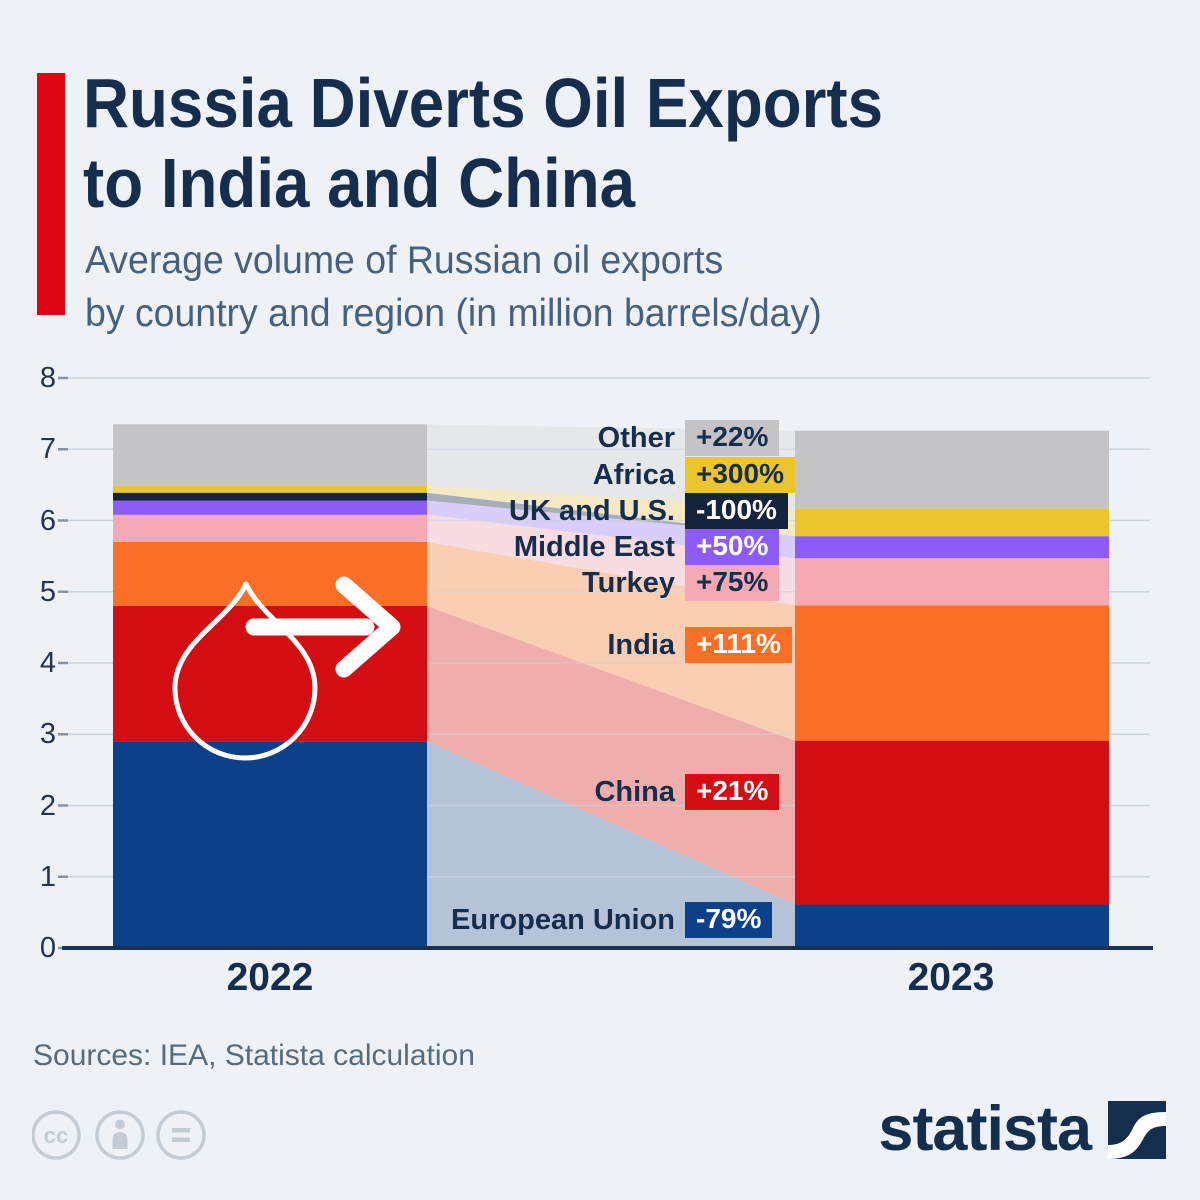 The image size is (1200, 1200). What do you see at coordinates (611, 844) in the screenshot?
I see `flow-band-european-union` at bounding box center [611, 844].